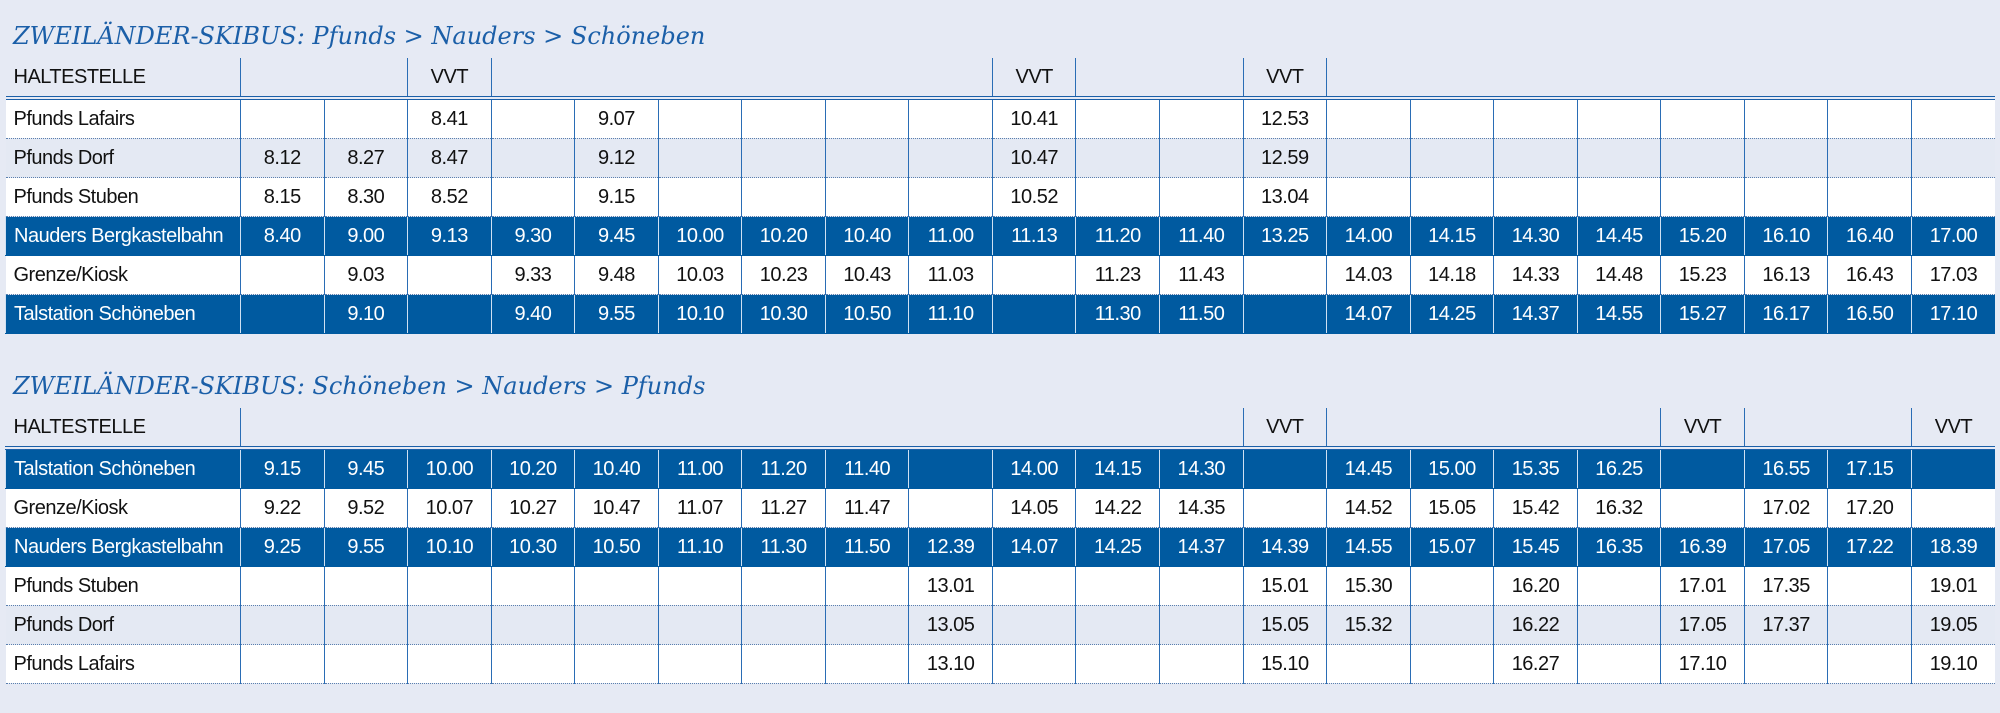 This screenshot has height=713, width=2000. What do you see at coordinates (123, 547) in the screenshot?
I see `stop-name: Nauders Bergkastelbahn` at bounding box center [123, 547].